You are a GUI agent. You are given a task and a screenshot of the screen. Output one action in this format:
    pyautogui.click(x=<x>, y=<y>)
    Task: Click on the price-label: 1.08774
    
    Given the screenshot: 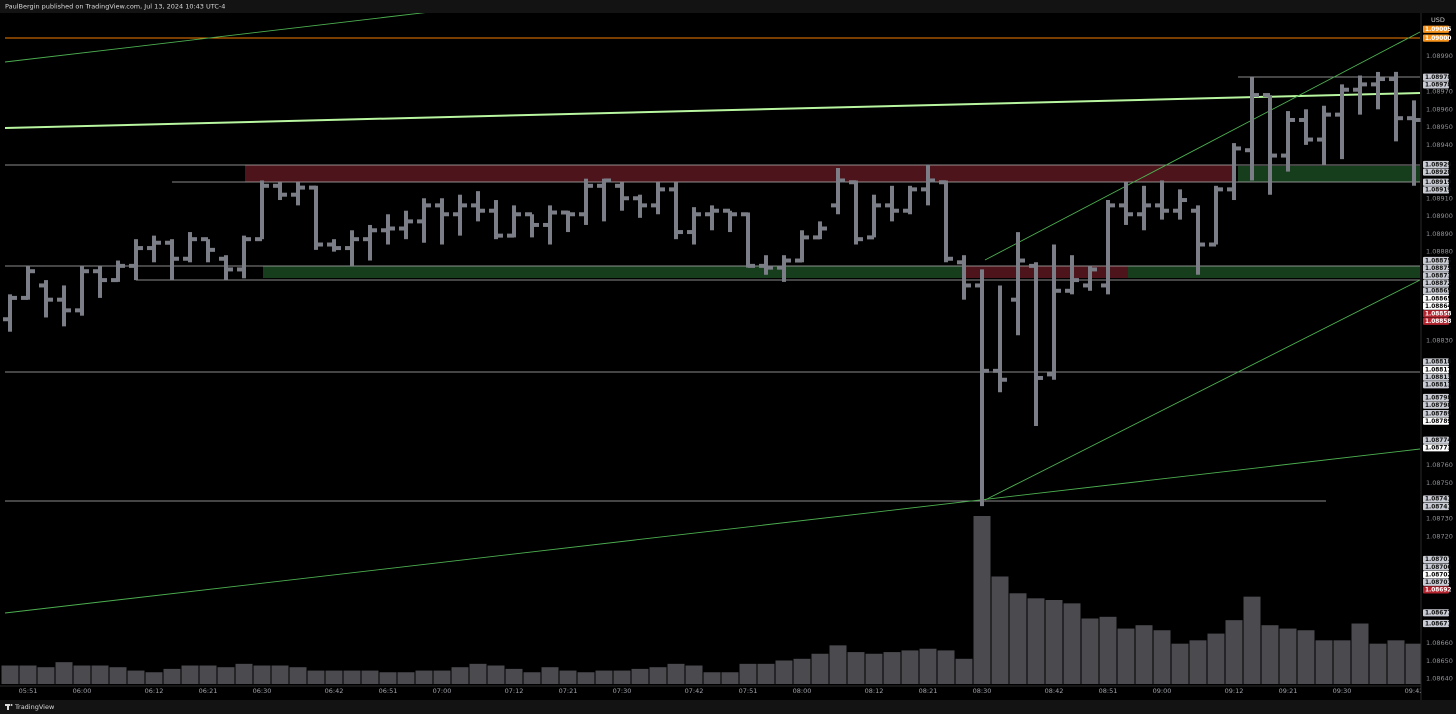 What is the action you would take?
    pyautogui.click(x=1438, y=441)
    